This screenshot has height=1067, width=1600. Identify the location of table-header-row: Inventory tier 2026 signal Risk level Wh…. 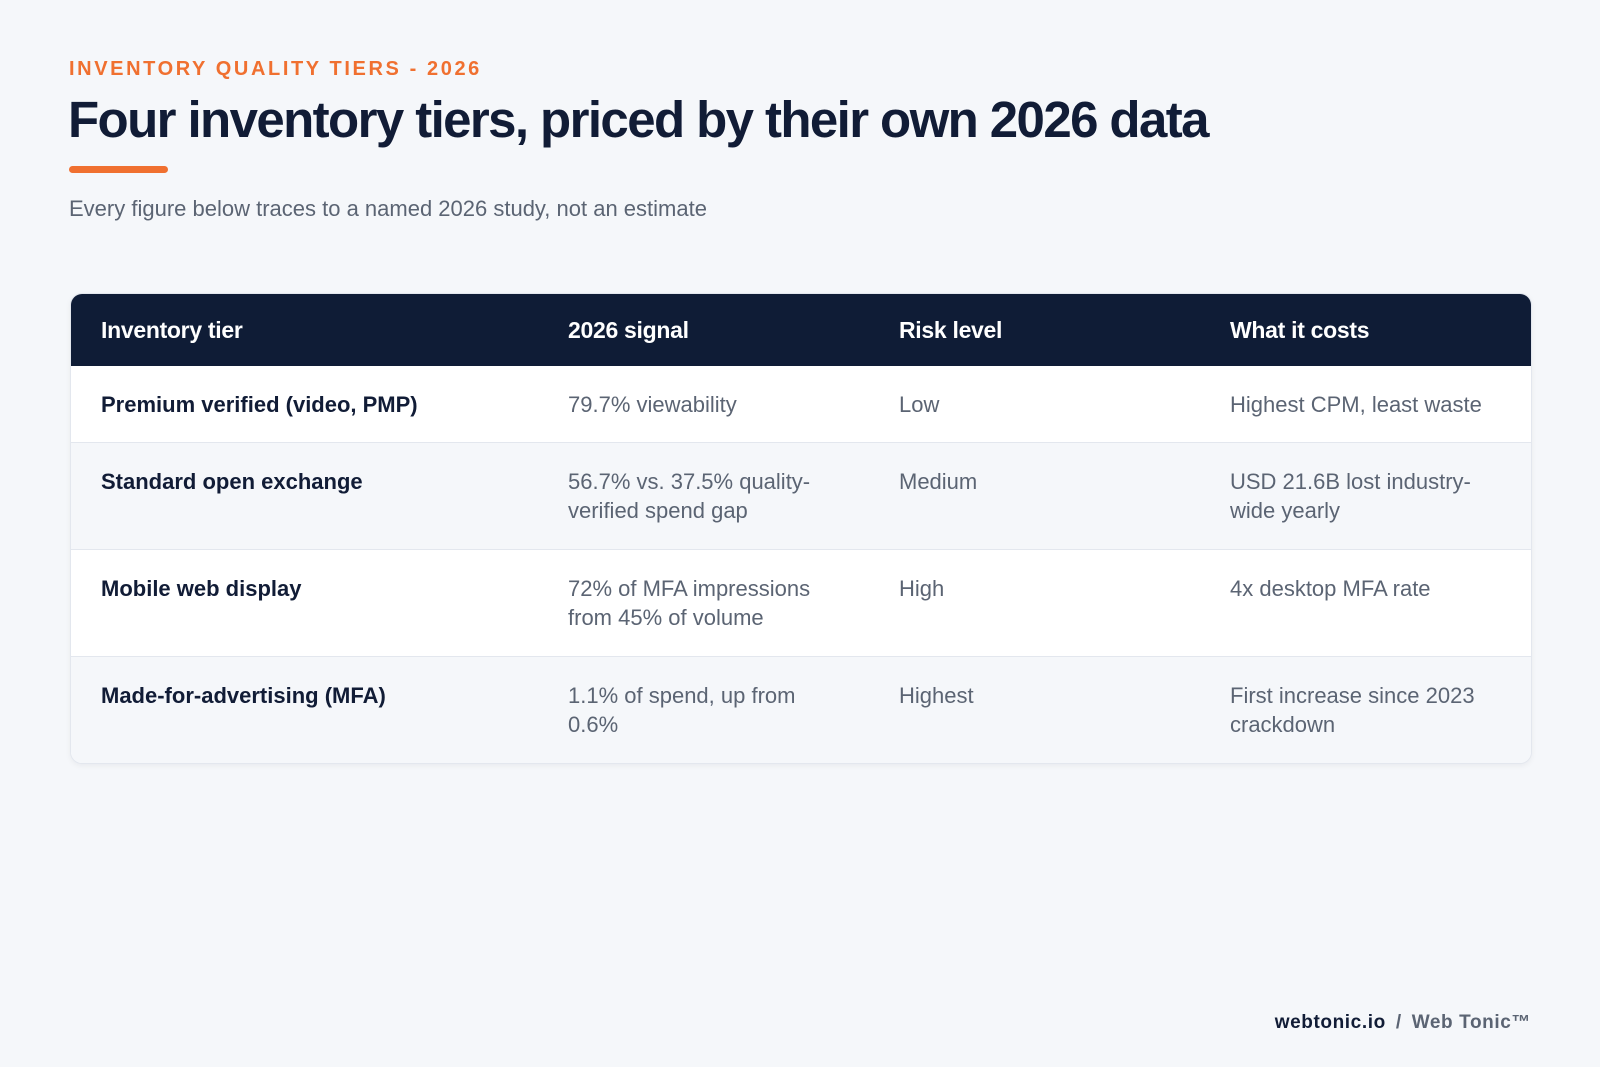
(801, 330).